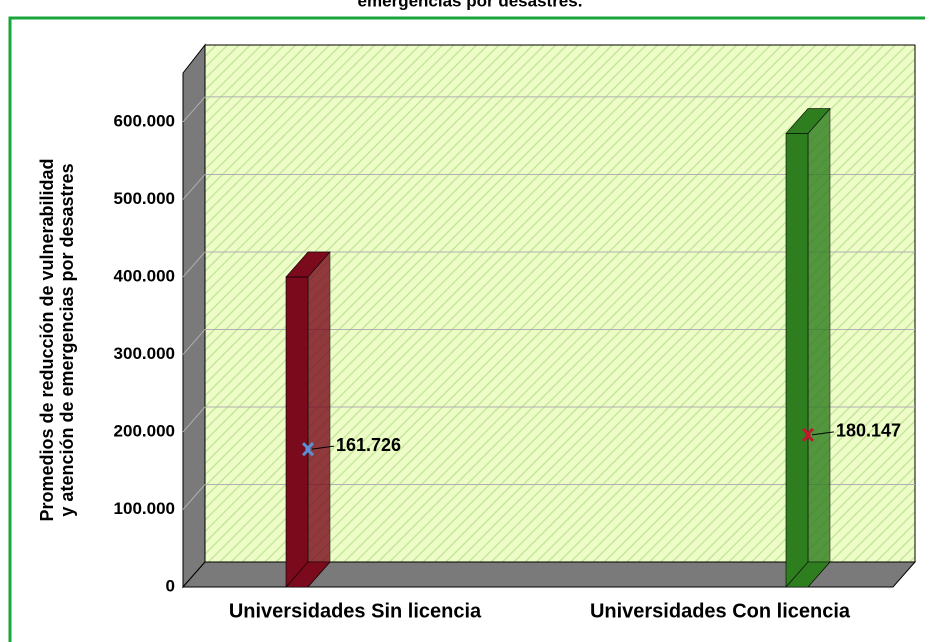  Describe the element at coordinates (868, 431) in the screenshot. I see `data-label: 180.147` at that location.